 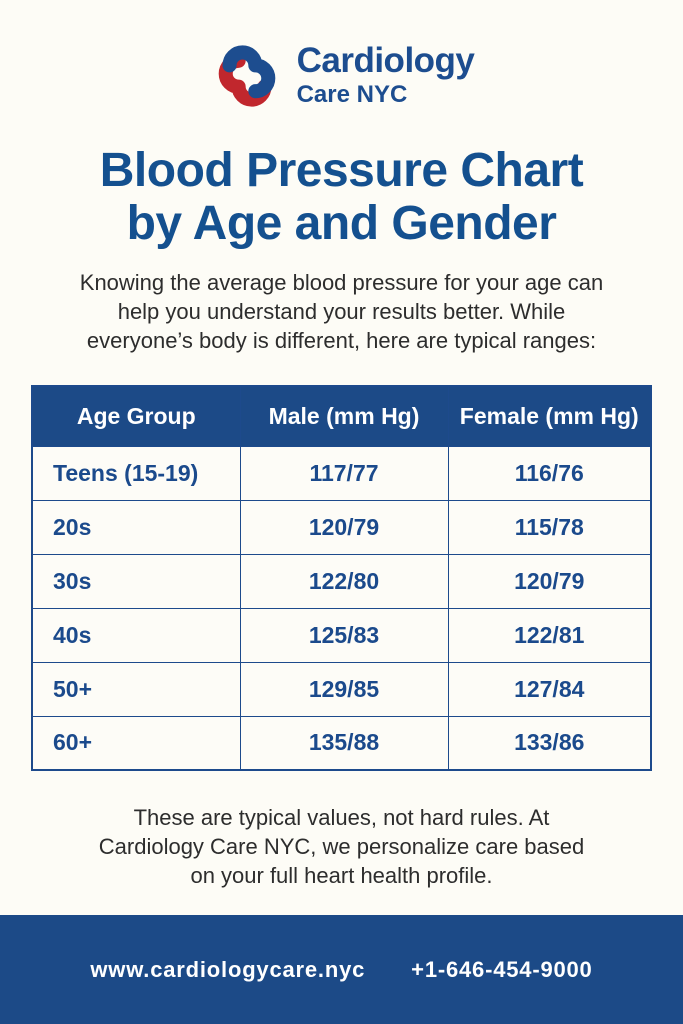 I want to click on cell-age: 20s, so click(x=136, y=527).